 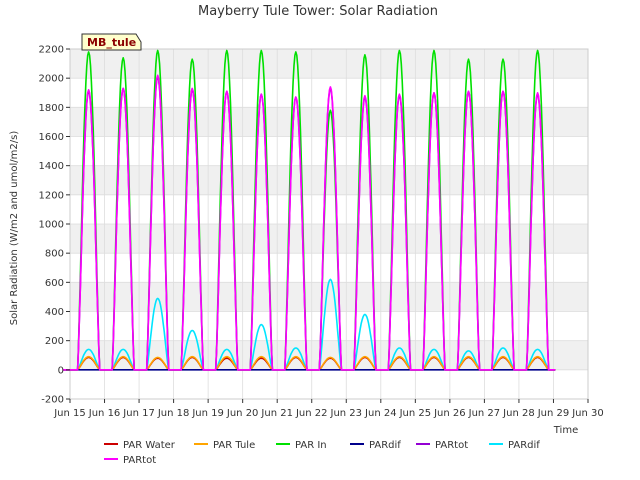 What do you see at coordinates (380, 413) in the screenshot?
I see `x-tick-label: Jun 24` at bounding box center [380, 413].